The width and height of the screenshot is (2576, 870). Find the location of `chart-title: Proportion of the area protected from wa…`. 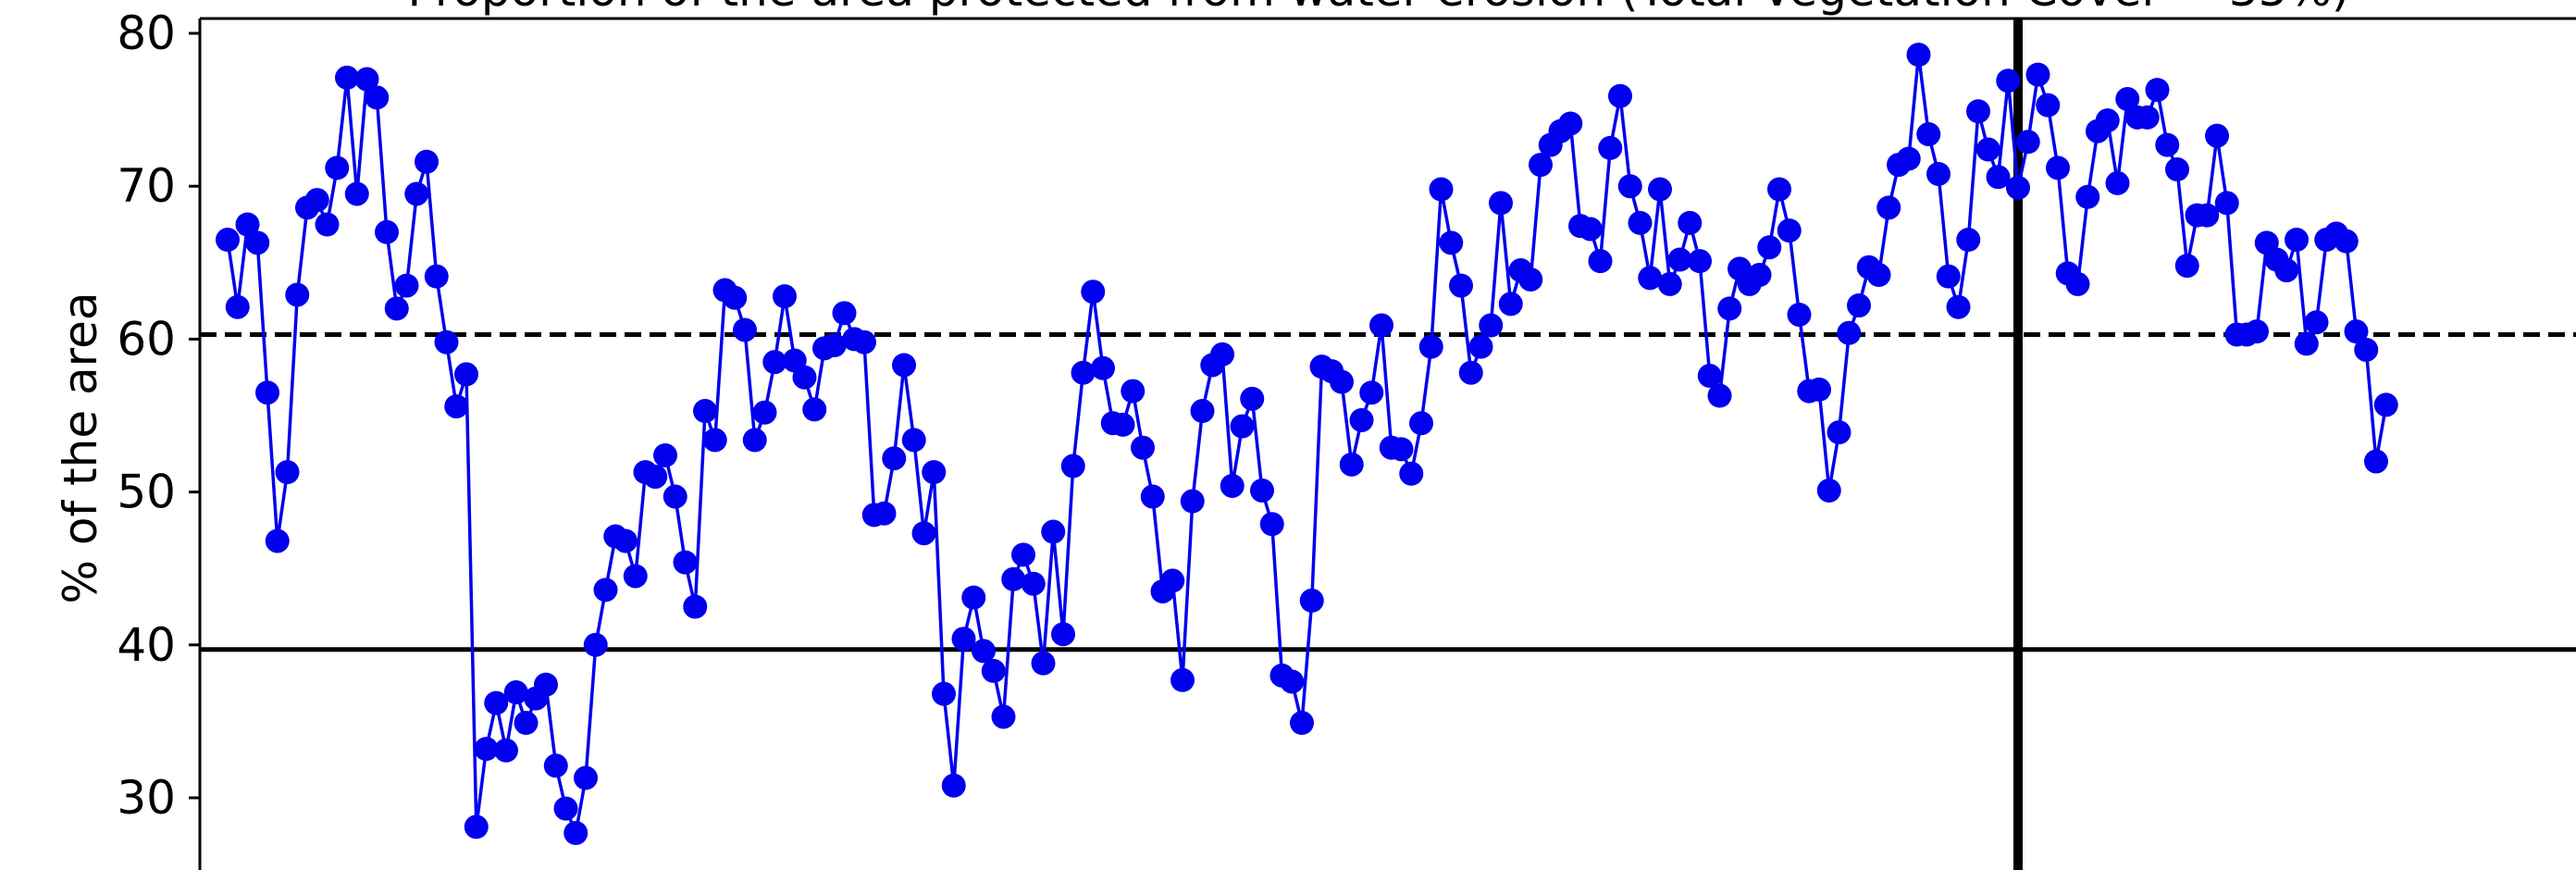

chart-title: Proportion of the area protected from wa… is located at coordinates (1379, 8).